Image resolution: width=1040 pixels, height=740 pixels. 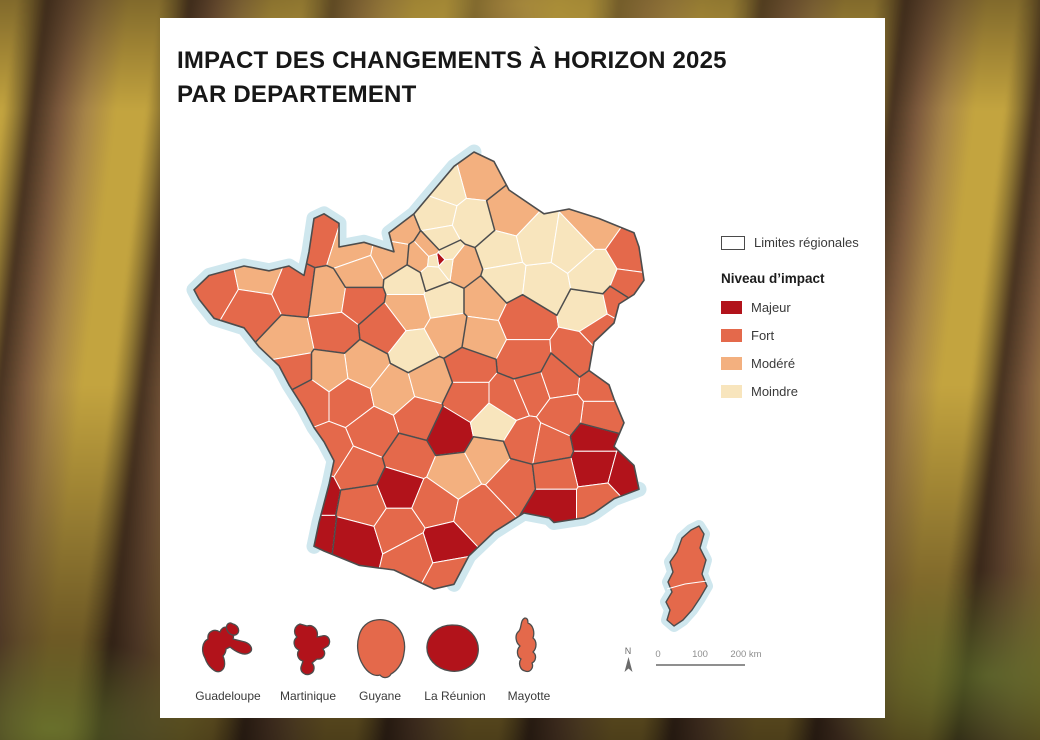 I want to click on legend-item-majeur: Majeur, so click(x=790, y=307).